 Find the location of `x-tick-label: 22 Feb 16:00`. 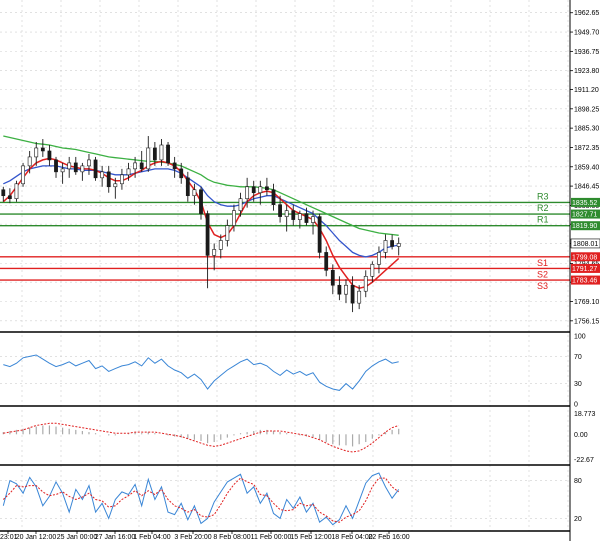

x-tick-label: 22 Feb 16:00 is located at coordinates (388, 537).